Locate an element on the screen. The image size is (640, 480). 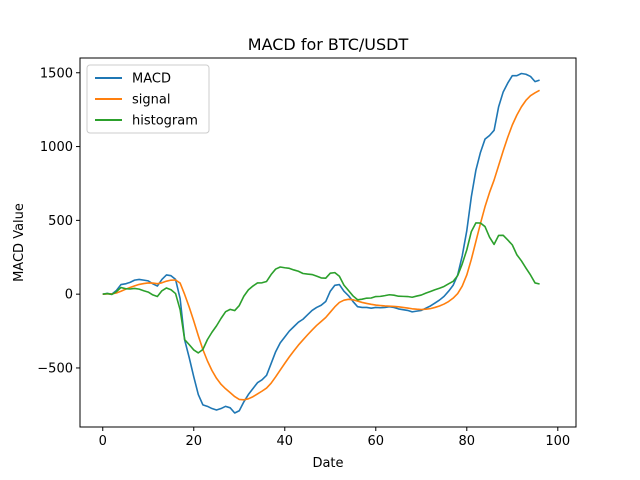
x-tick-label: 80 is located at coordinates (467, 441).